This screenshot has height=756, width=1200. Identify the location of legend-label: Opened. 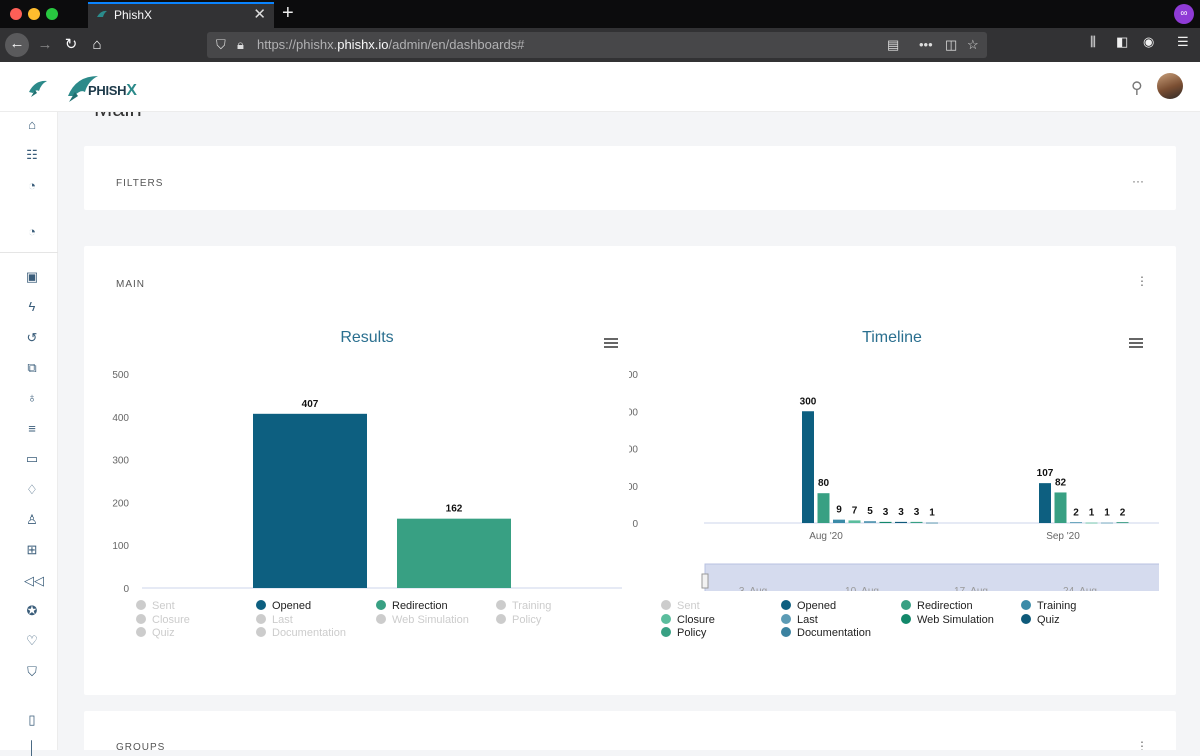
(292, 606).